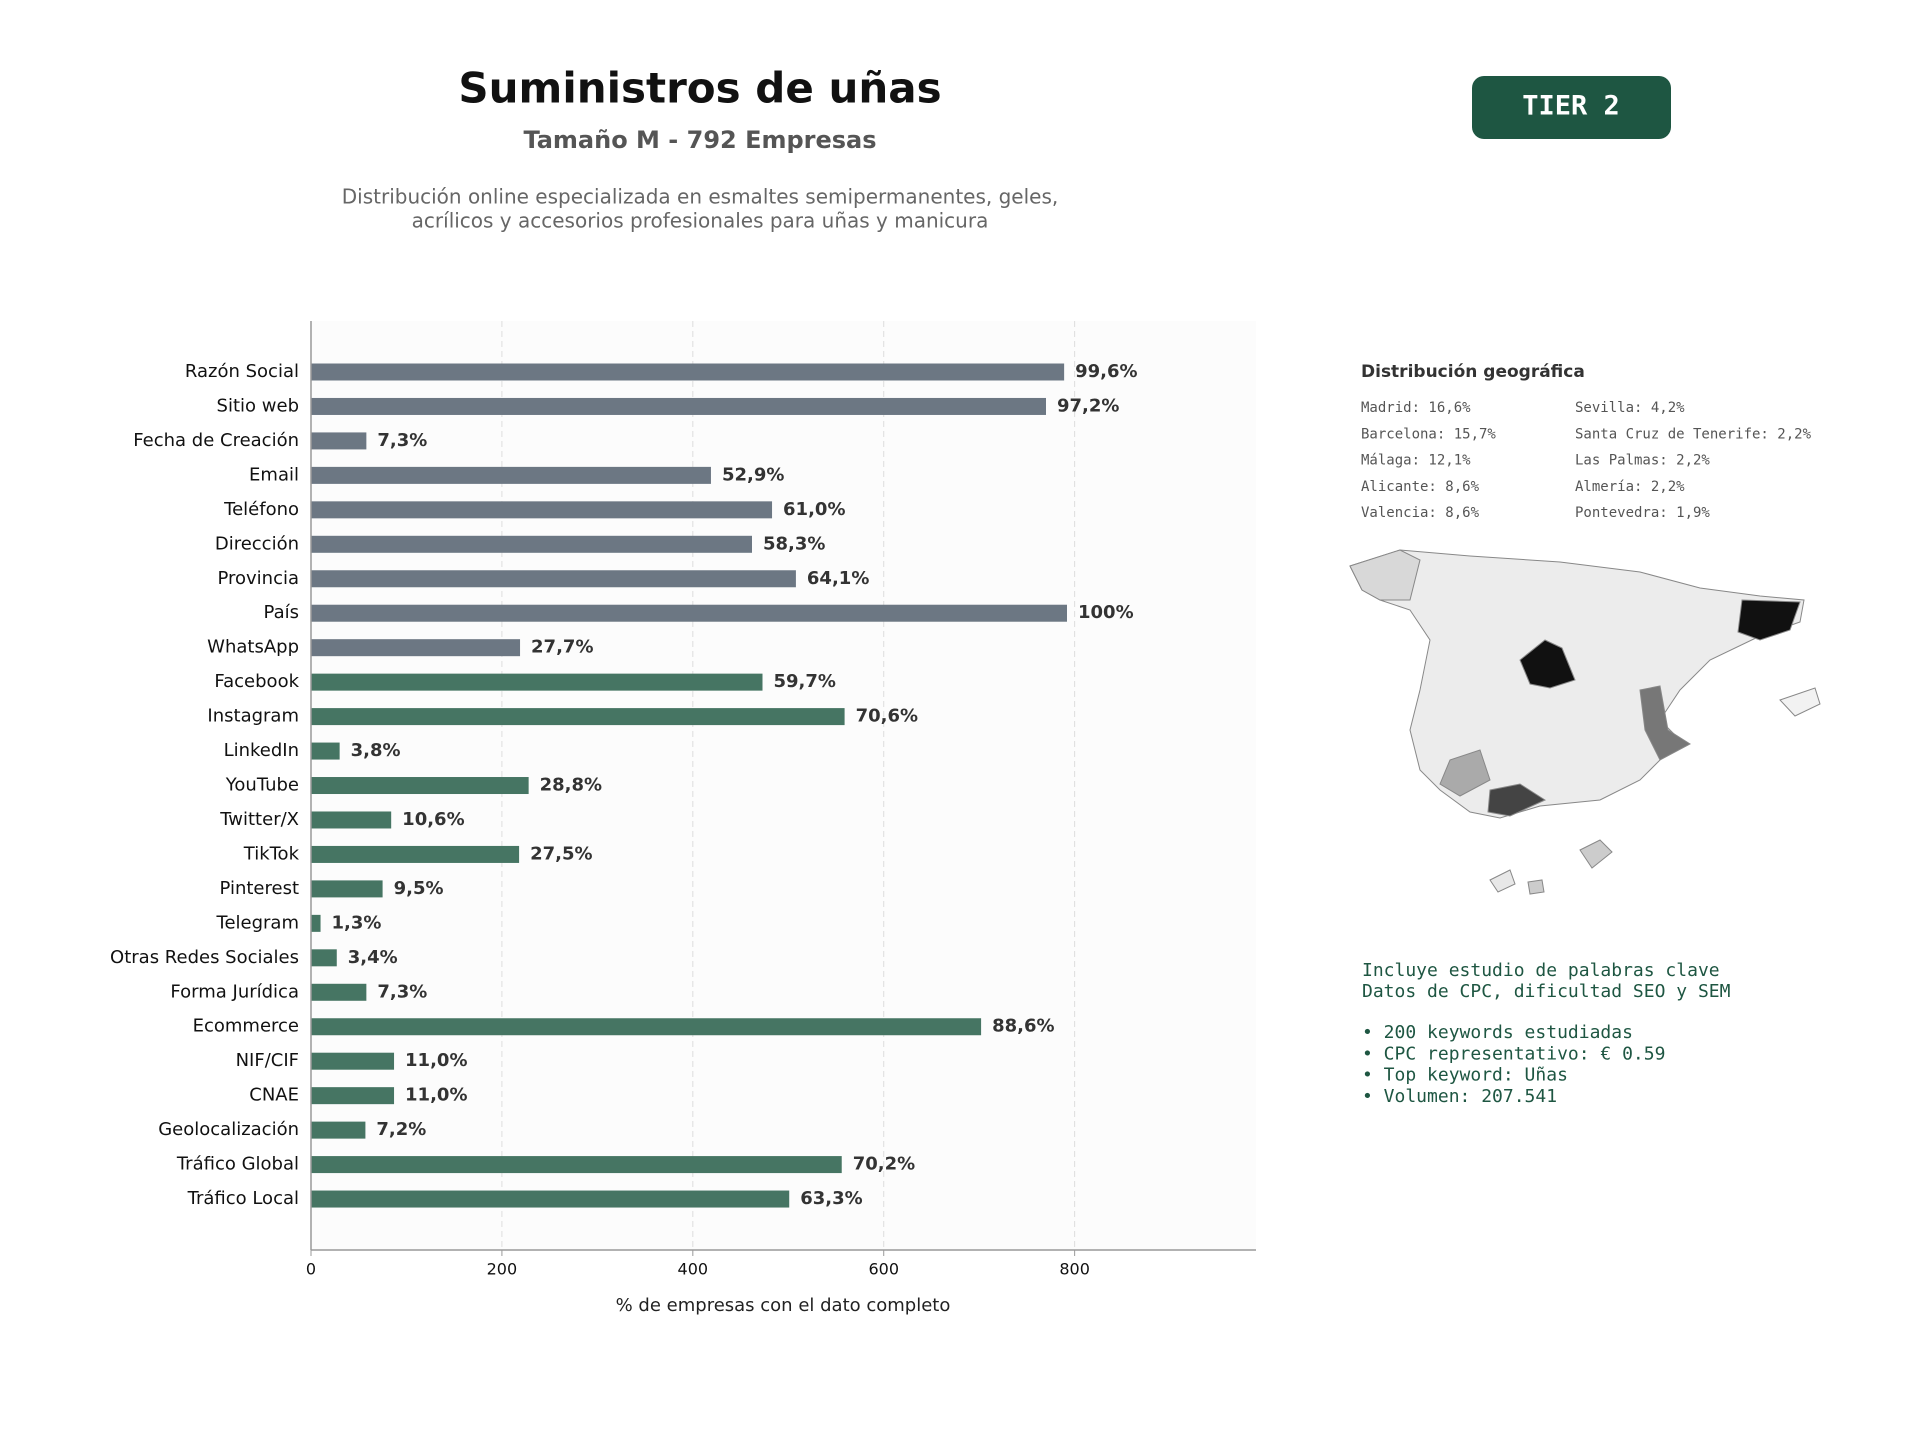 The width and height of the screenshot is (1920, 1444). Describe the element at coordinates (419, 888) in the screenshot. I see `value-label: 9,5%` at that location.